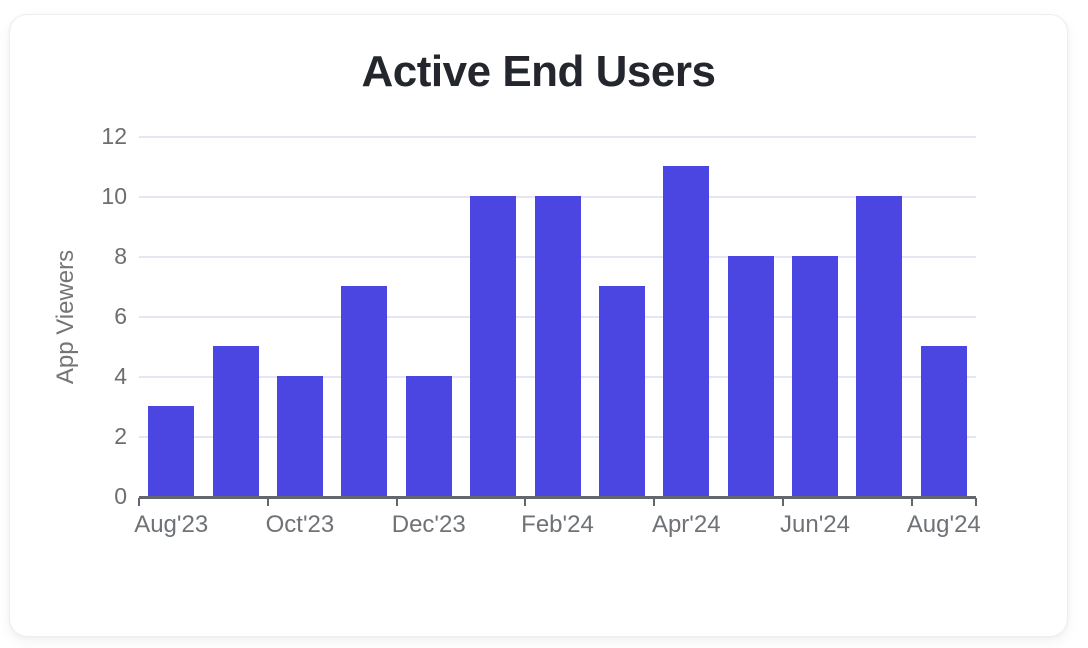  I want to click on y-tick-label: 2, so click(120, 436).